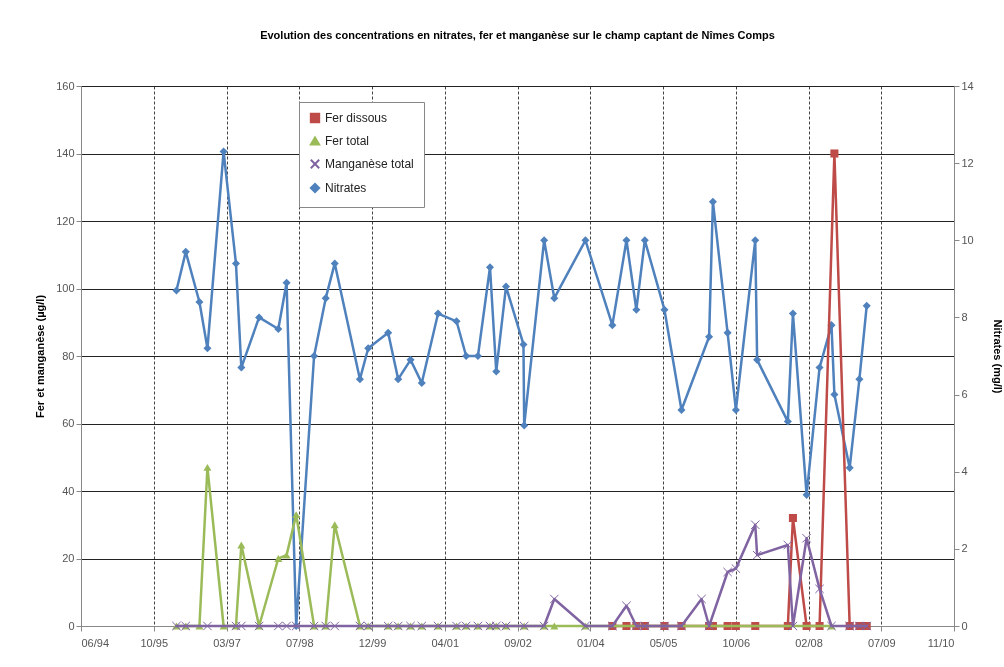  I want to click on legend-label: Nitrates, so click(346, 188).